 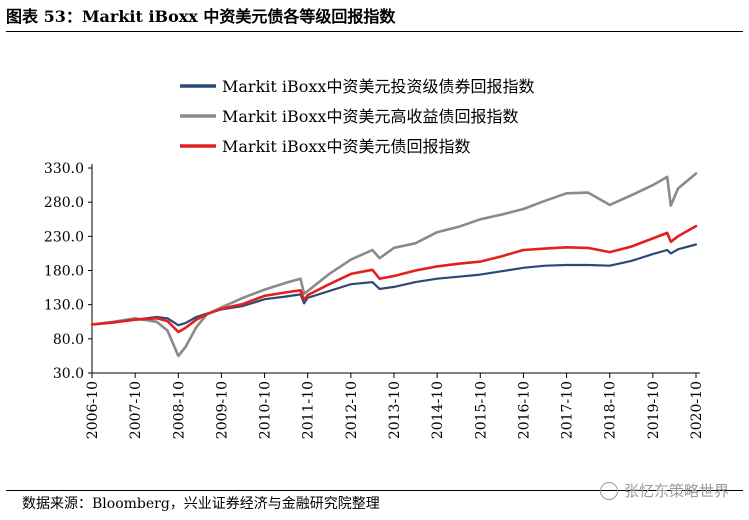 What do you see at coordinates (64, 203) in the screenshot?
I see `y-tick-label: 280.0` at bounding box center [64, 203].